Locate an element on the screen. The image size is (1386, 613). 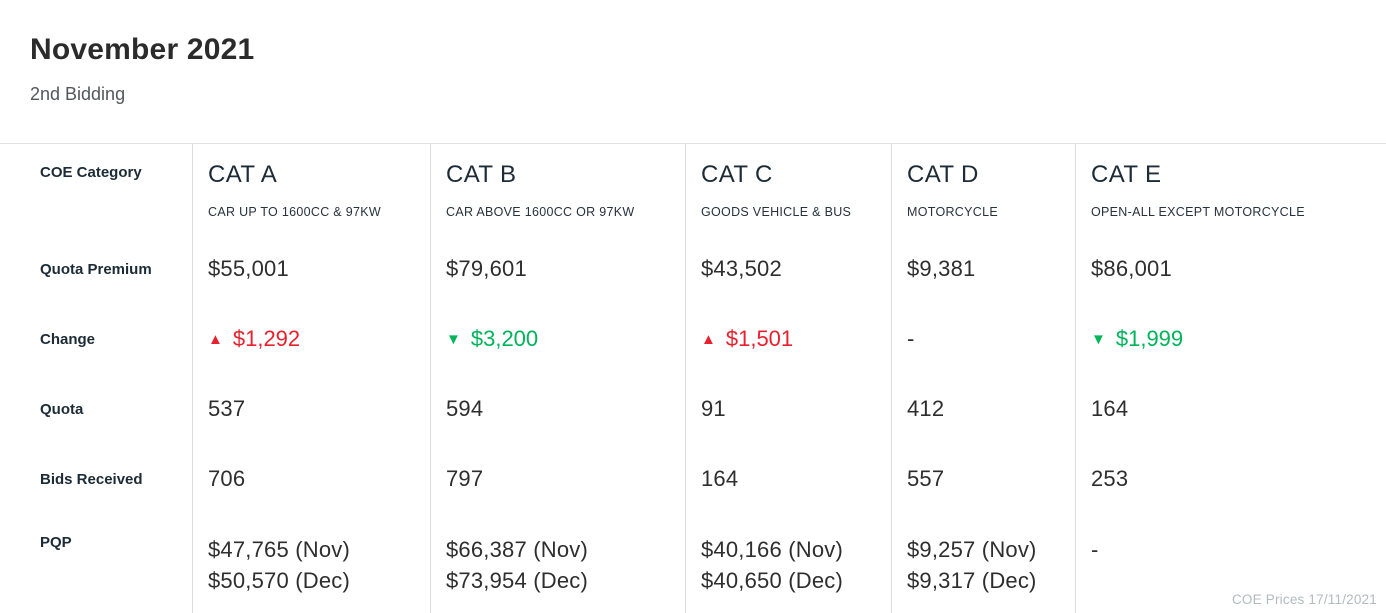
quota-value: 412 is located at coordinates (926, 408).